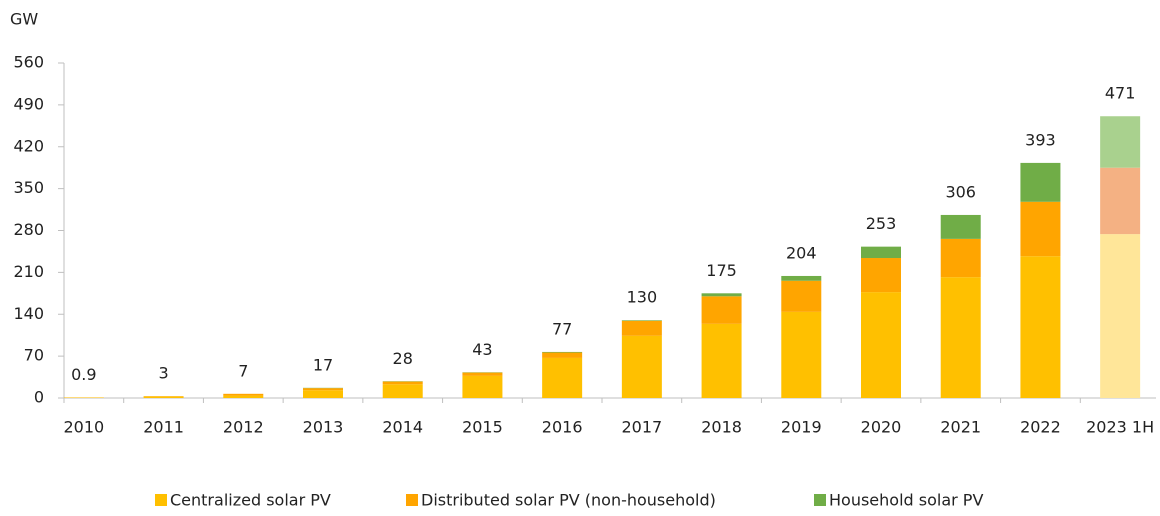  What do you see at coordinates (881, 427) in the screenshot?
I see `x-tick-label: 2020` at bounding box center [881, 427].